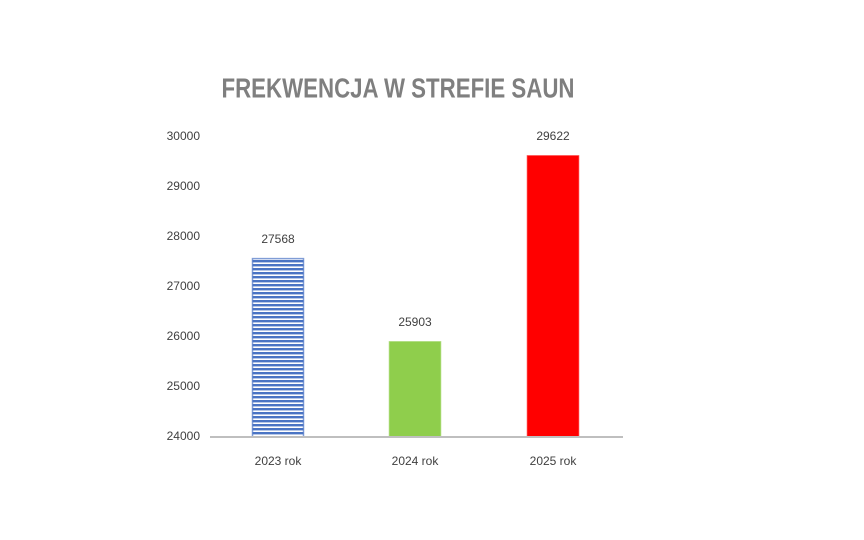 This screenshot has height=540, width=864. What do you see at coordinates (278, 239) in the screenshot?
I see `data-label: 27568` at bounding box center [278, 239].